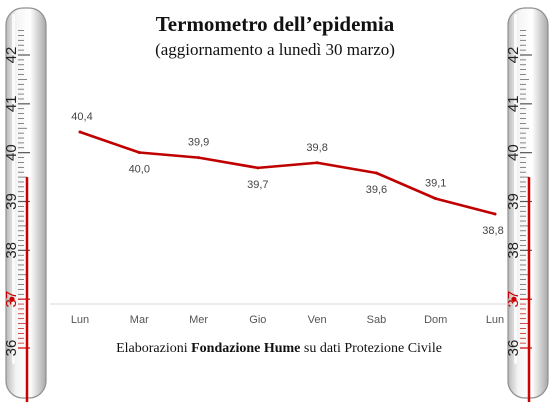  I want to click on data-label: 39,6, so click(376, 190).